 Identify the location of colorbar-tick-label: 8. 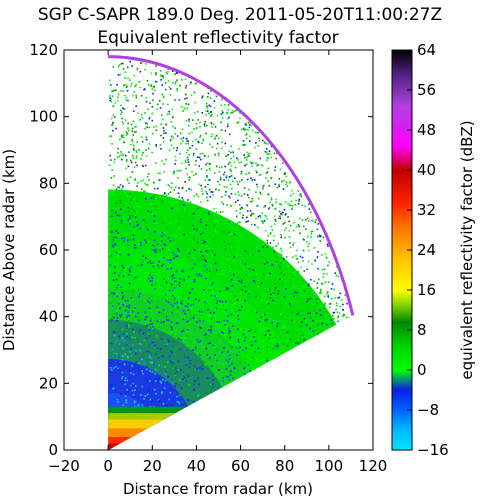
(422, 330).